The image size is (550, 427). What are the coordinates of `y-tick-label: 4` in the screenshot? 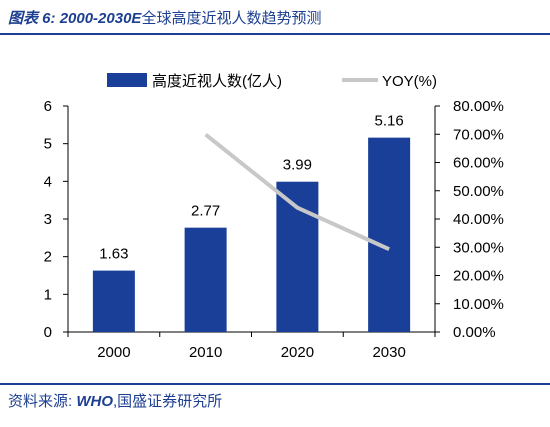 It's located at (48, 181).